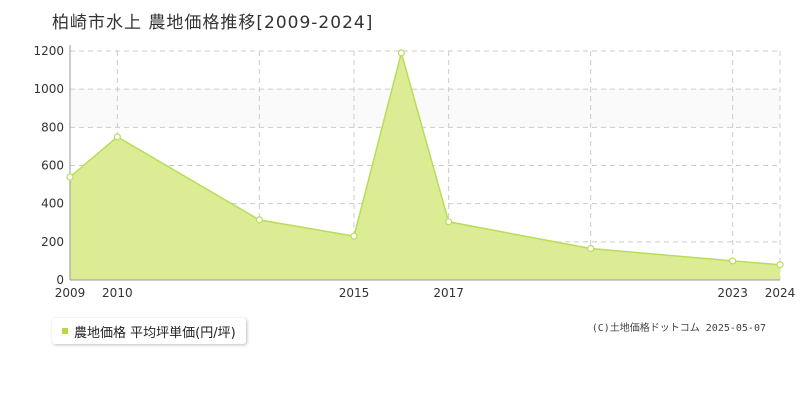 This screenshot has width=800, height=400. What do you see at coordinates (678, 328) in the screenshot?
I see `copyright-text: (C)土地価格ドットコム 2025-05-07` at bounding box center [678, 328].